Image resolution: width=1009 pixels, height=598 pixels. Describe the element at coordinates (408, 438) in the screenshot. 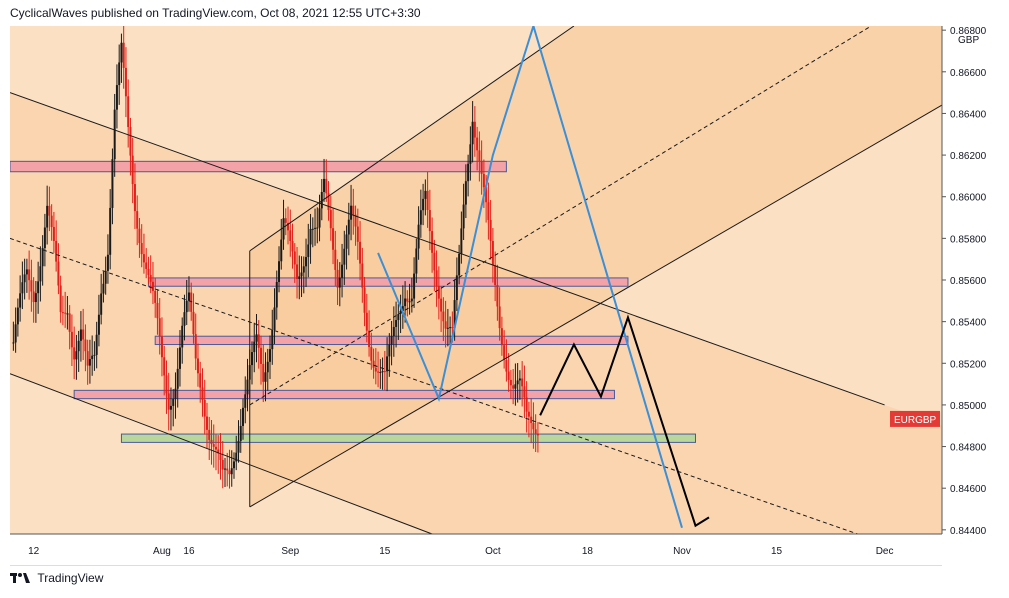

I see `zone-support-0.8485` at that location.